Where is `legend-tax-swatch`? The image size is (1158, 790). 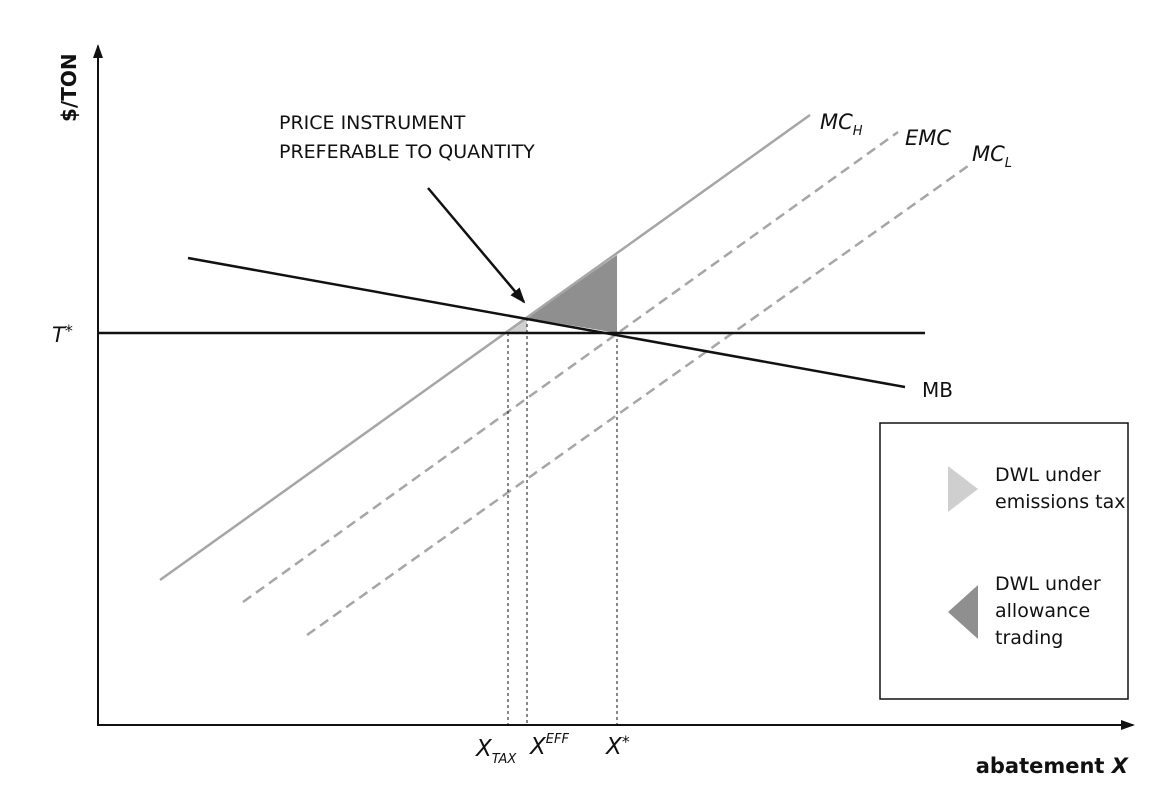 legend-tax-swatch is located at coordinates (963, 489).